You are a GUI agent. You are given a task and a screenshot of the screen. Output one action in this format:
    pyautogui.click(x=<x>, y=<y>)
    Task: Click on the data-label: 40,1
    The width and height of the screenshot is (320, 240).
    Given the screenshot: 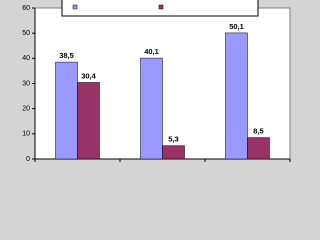 What is the action you would take?
    pyautogui.click(x=151, y=51)
    